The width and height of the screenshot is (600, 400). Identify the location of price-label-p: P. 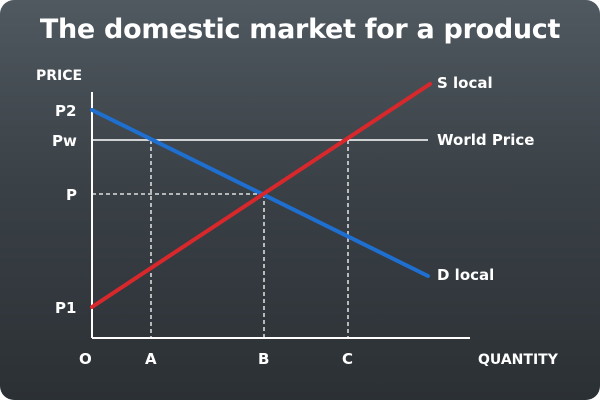
(71, 195).